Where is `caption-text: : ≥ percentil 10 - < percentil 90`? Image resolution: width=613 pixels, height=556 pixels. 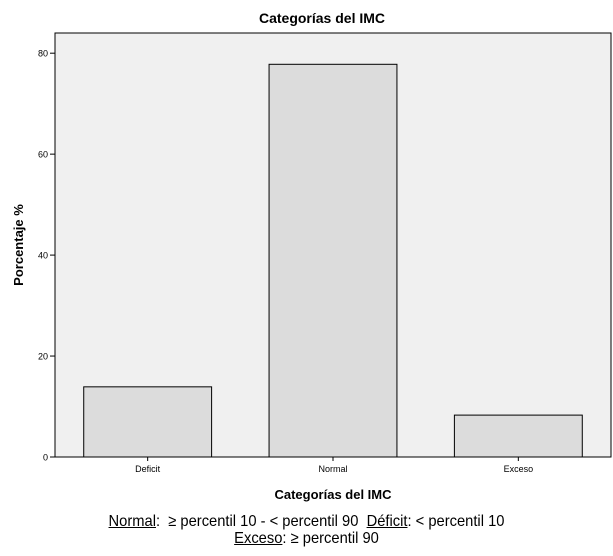
caption-text: : ≥ percentil 10 - < percentil 90 is located at coordinates (261, 521).